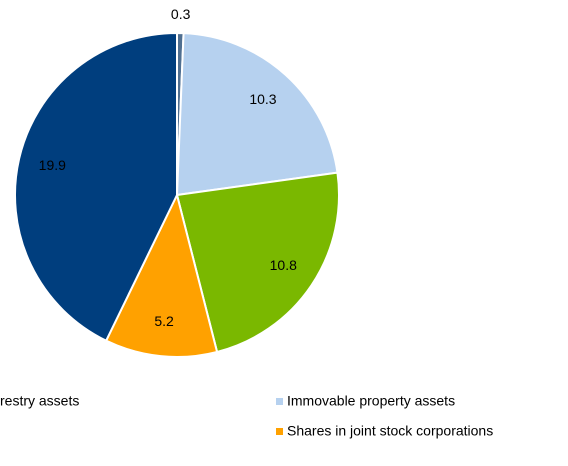 The width and height of the screenshot is (568, 466). Describe the element at coordinates (262, 99) in the screenshot. I see `data-label: 10.3` at that location.